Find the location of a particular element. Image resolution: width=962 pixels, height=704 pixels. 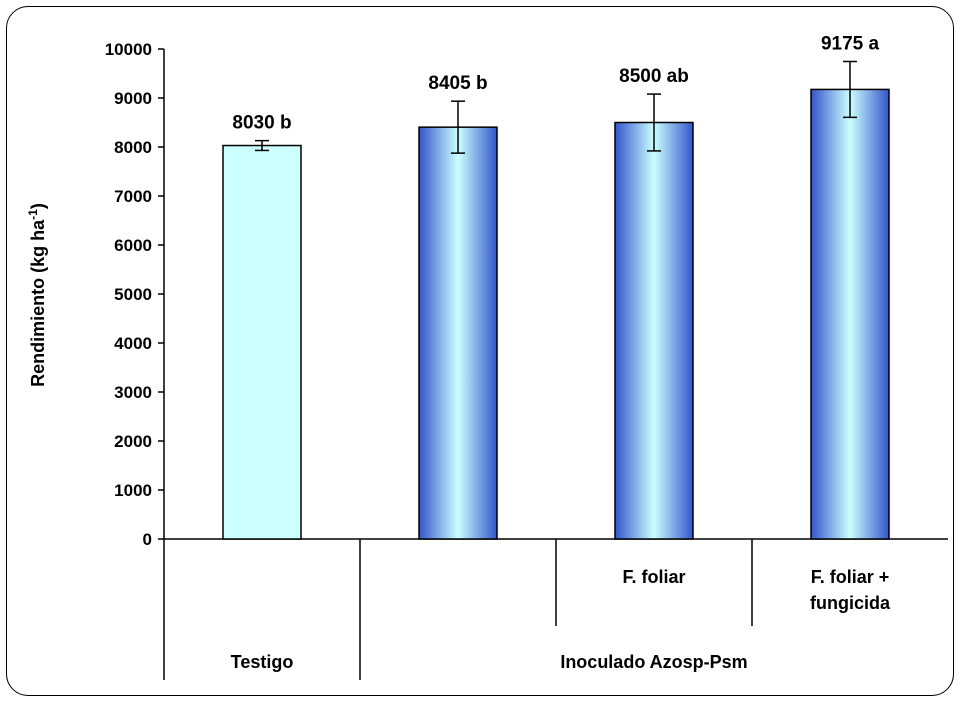

y-tick-label: 1000 is located at coordinates (133, 490).